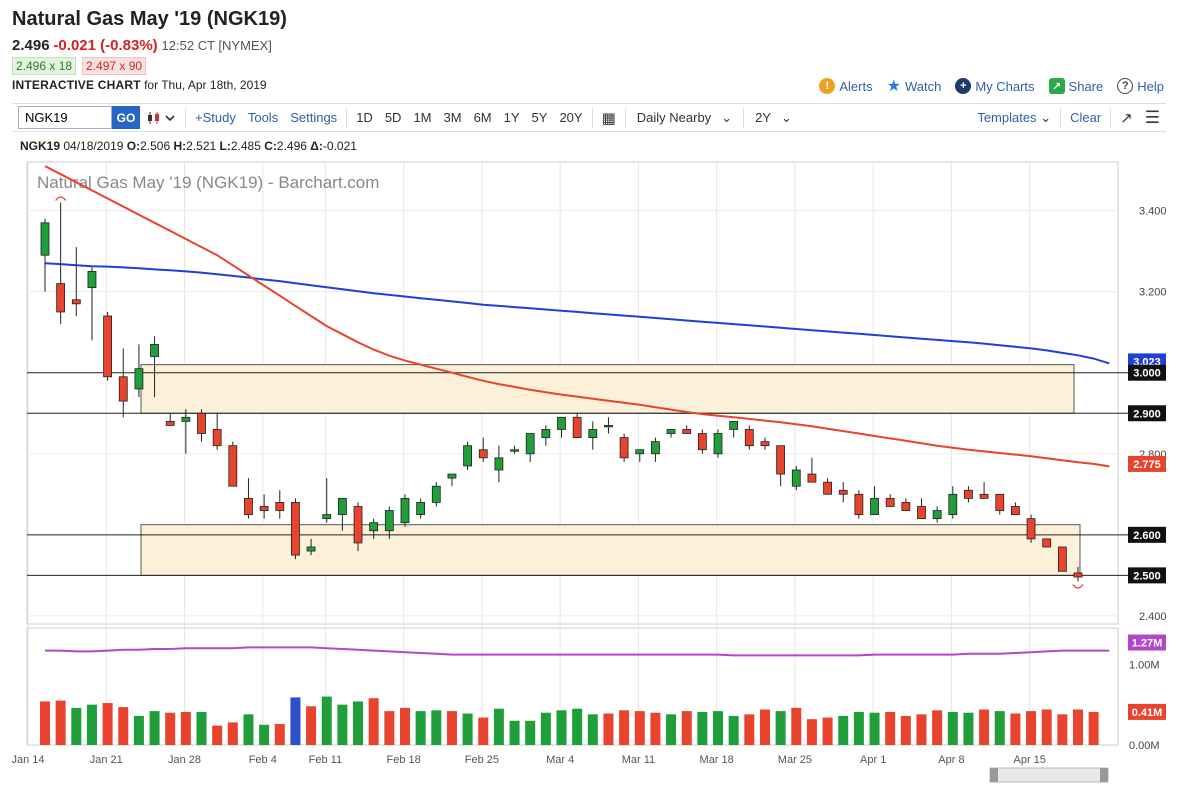  Describe the element at coordinates (105, 45) in the screenshot. I see `price-change: -0.021 (-0.83%)` at that location.